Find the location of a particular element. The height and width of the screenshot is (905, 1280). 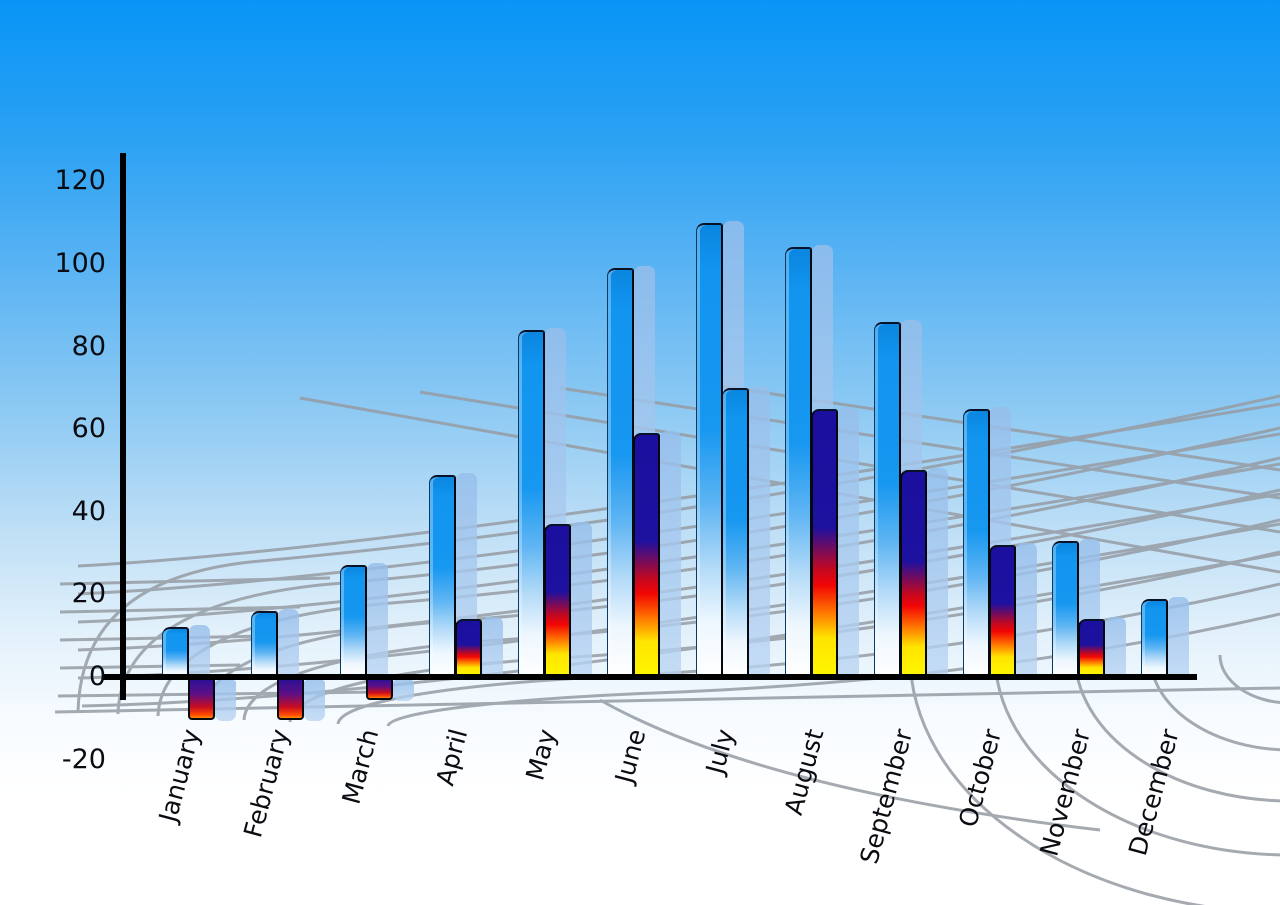

y-tick-label: 120 is located at coordinates (80, 181).